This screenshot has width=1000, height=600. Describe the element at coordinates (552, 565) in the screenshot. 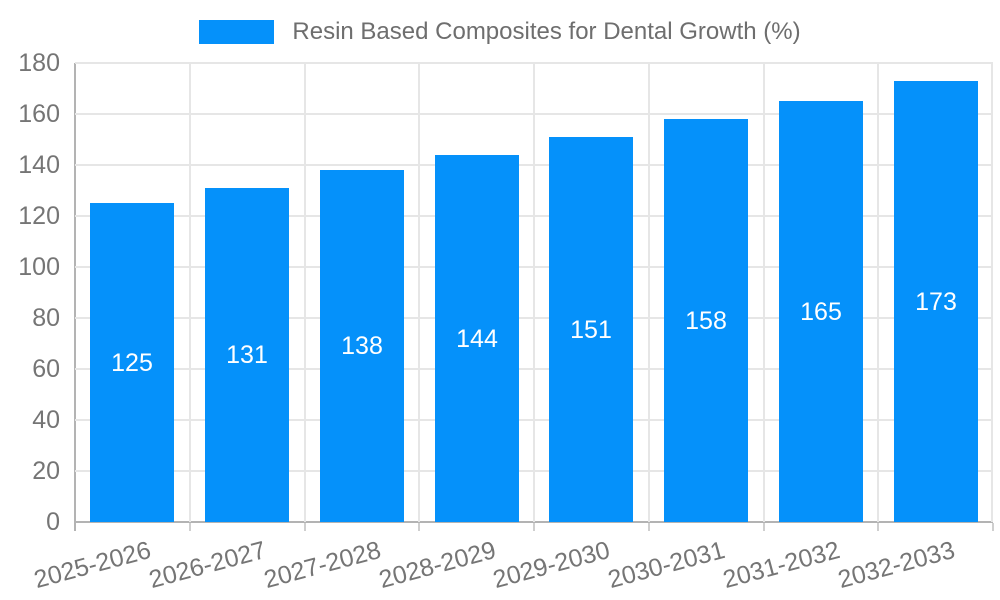

I see `x-tick-label-2029-2030: 2029-2030` at that location.